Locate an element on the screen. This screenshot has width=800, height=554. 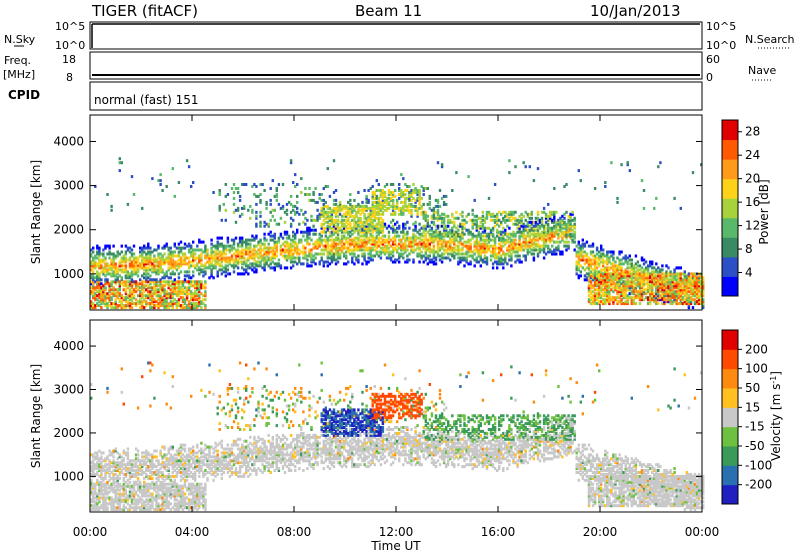
velocity-ylabel: Slant Range [km] is located at coordinates (36, 416).